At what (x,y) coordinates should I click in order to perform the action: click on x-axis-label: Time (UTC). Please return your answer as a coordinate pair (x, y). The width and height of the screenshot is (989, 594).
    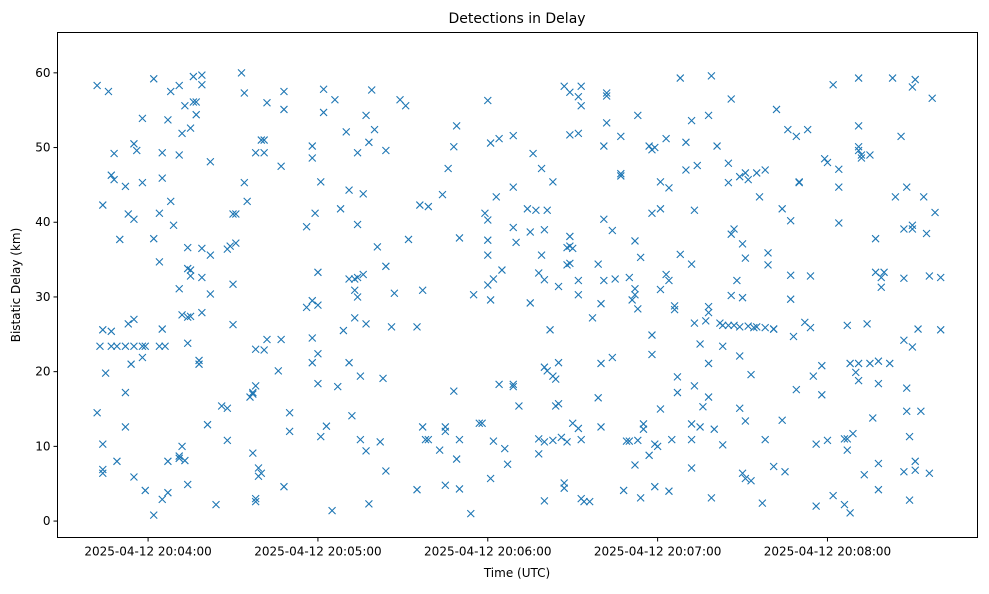
    Looking at the image, I should click on (516, 573).